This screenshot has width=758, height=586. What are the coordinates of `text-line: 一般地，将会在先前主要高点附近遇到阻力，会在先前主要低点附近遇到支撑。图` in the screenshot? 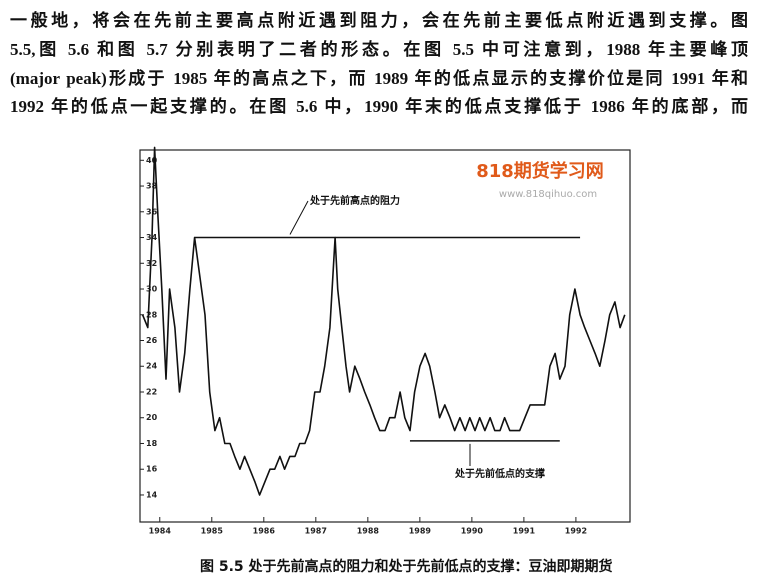 It's located at (379, 20).